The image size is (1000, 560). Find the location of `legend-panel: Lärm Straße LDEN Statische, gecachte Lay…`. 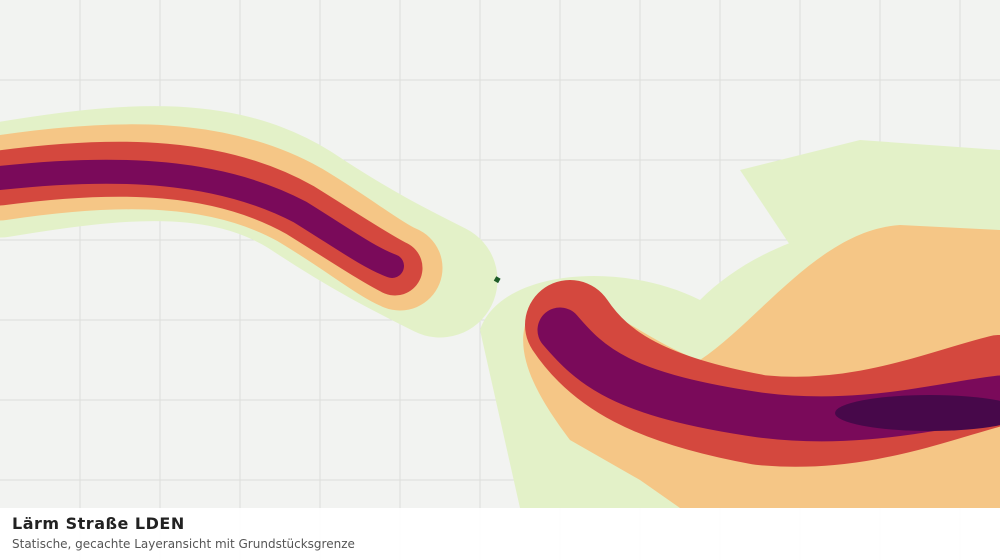

legend-panel: Lärm Straße LDEN Statische, gecachte Lay… is located at coordinates (500, 534).